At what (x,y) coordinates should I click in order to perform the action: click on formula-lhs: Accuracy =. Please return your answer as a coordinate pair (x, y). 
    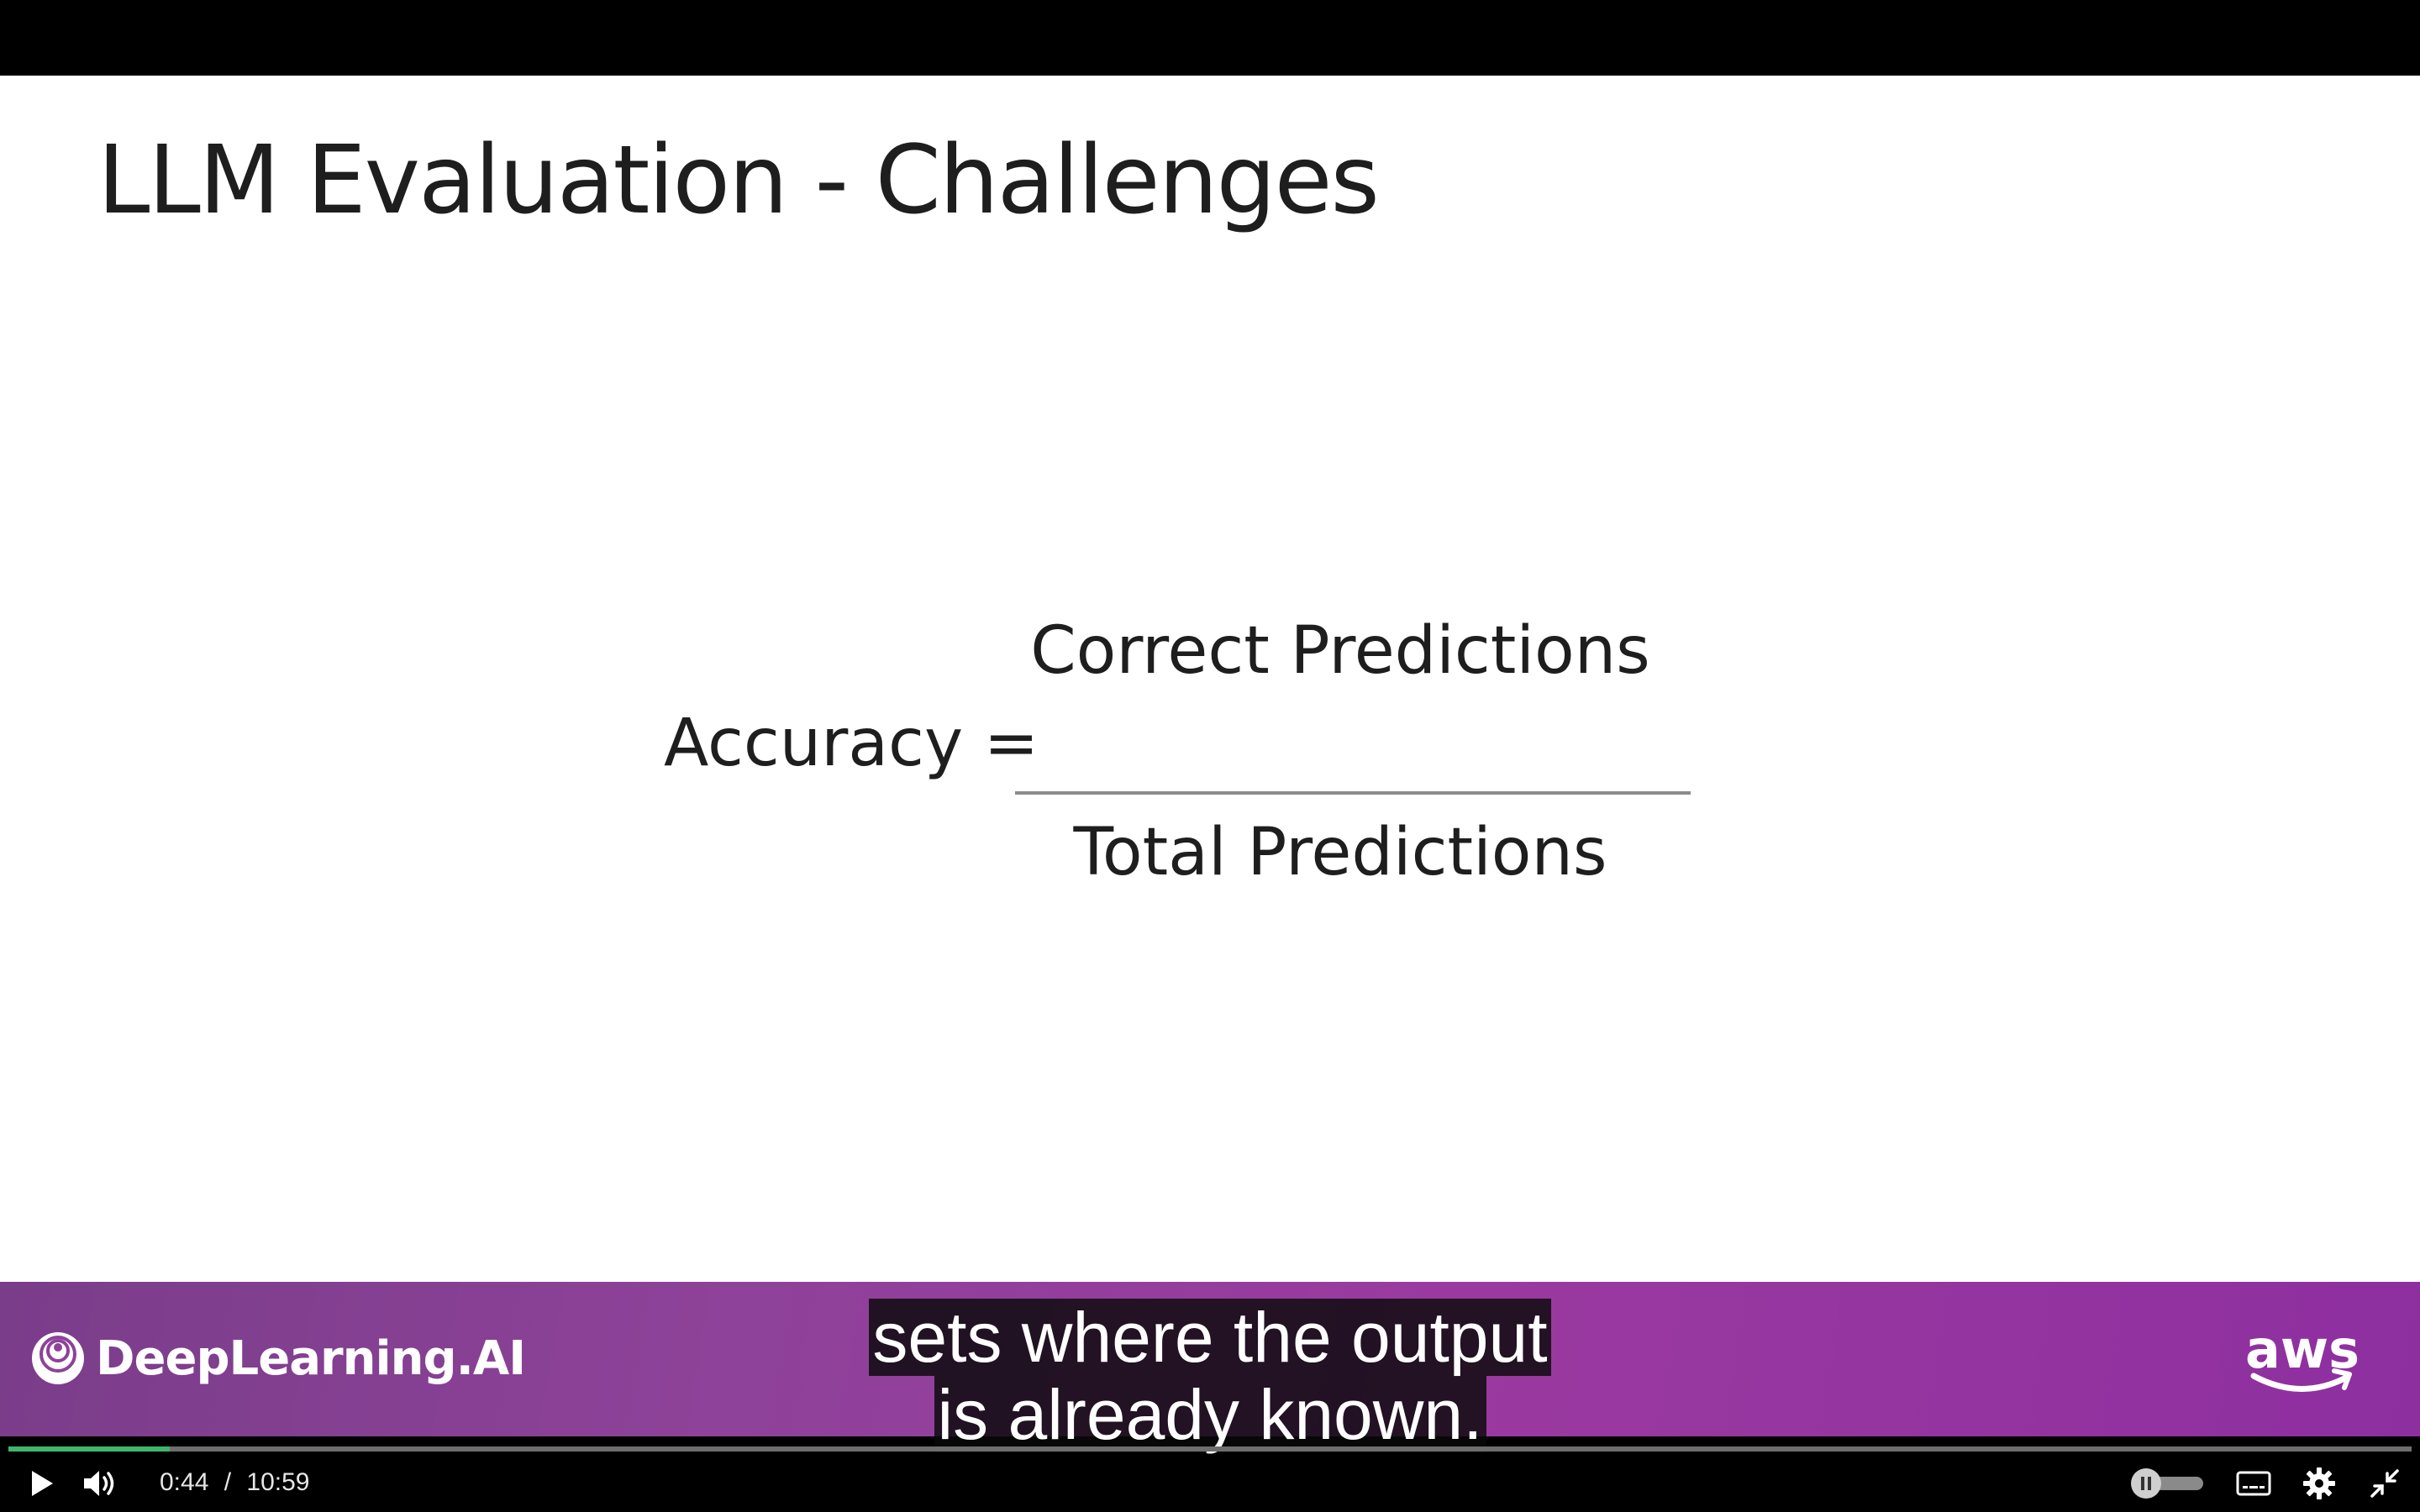
    Looking at the image, I should click on (852, 743).